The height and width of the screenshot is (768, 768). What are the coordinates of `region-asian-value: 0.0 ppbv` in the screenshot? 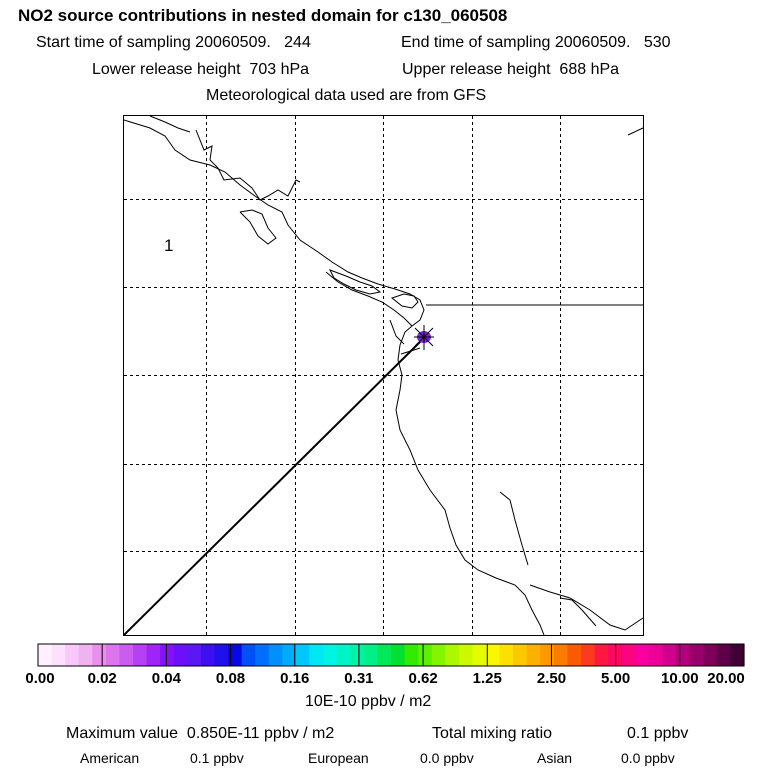 It's located at (648, 758).